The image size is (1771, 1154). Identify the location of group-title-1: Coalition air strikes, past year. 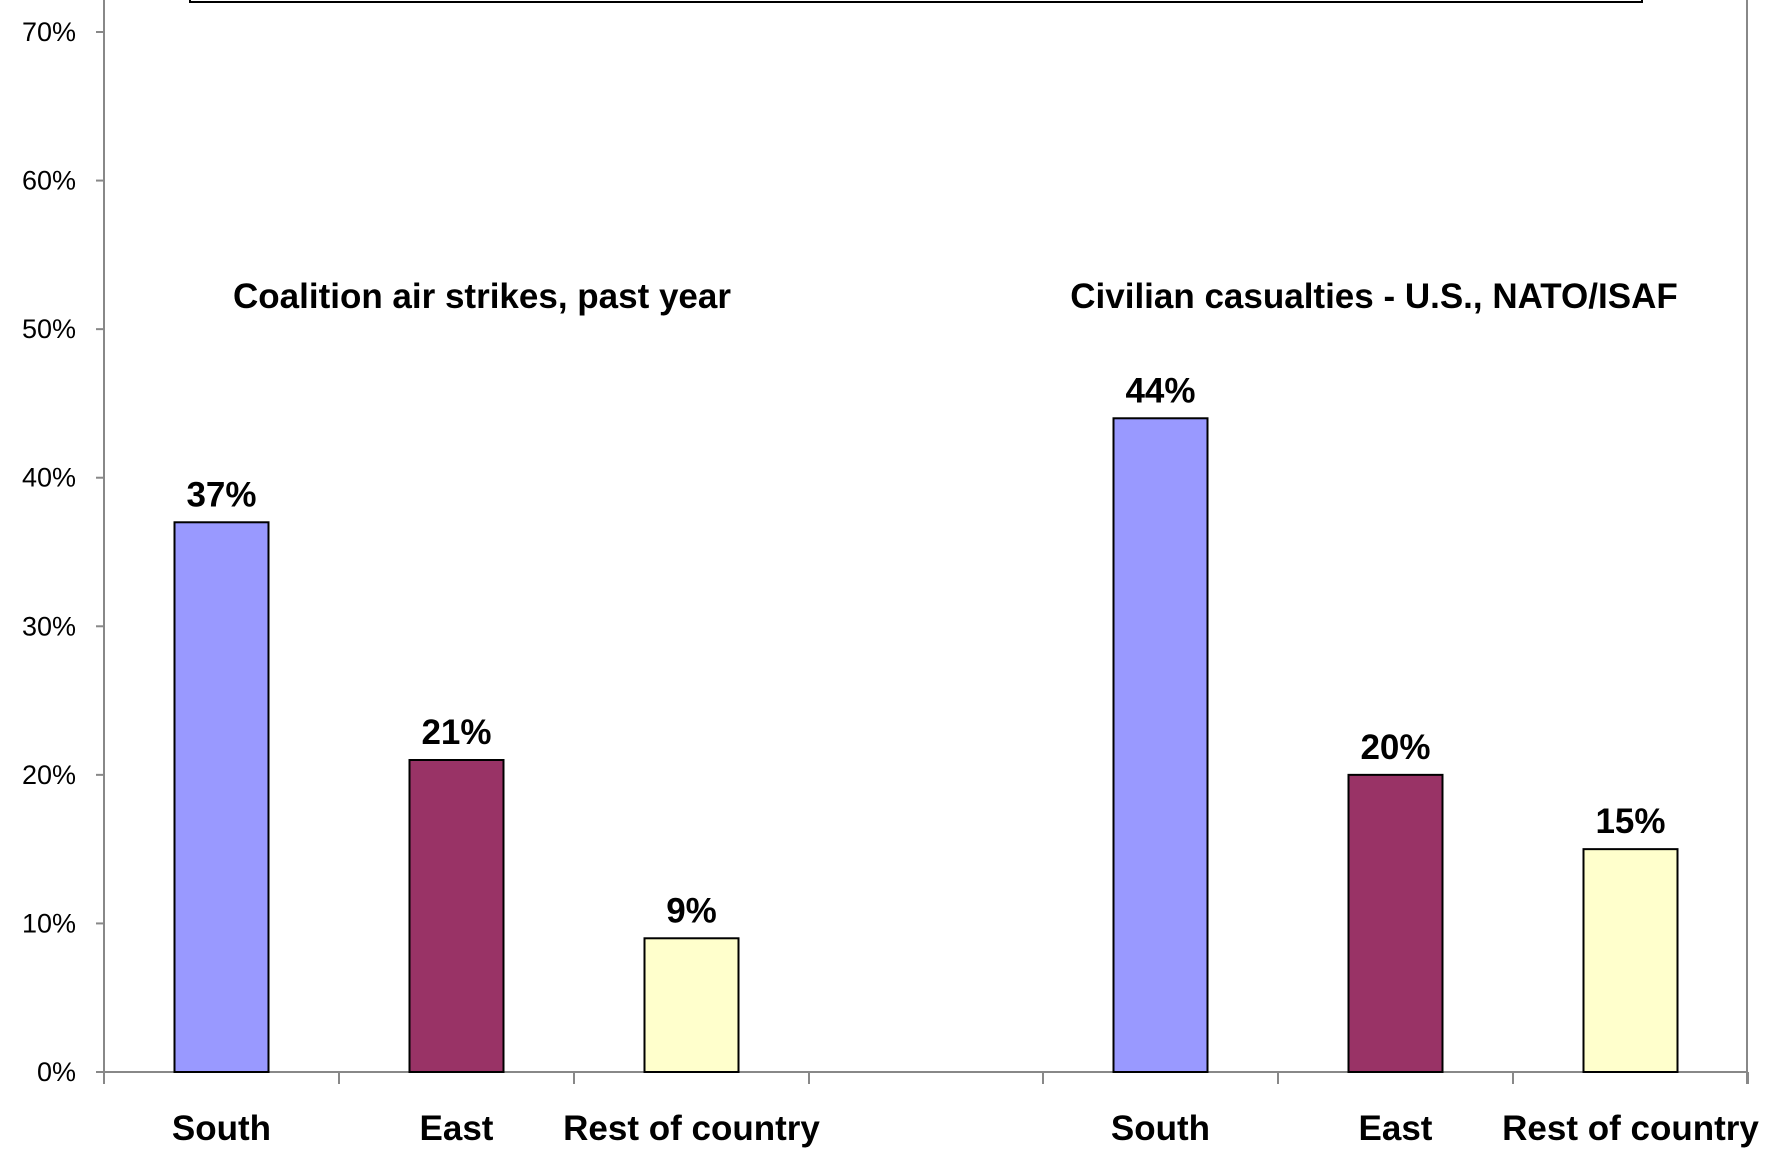
(482, 296).